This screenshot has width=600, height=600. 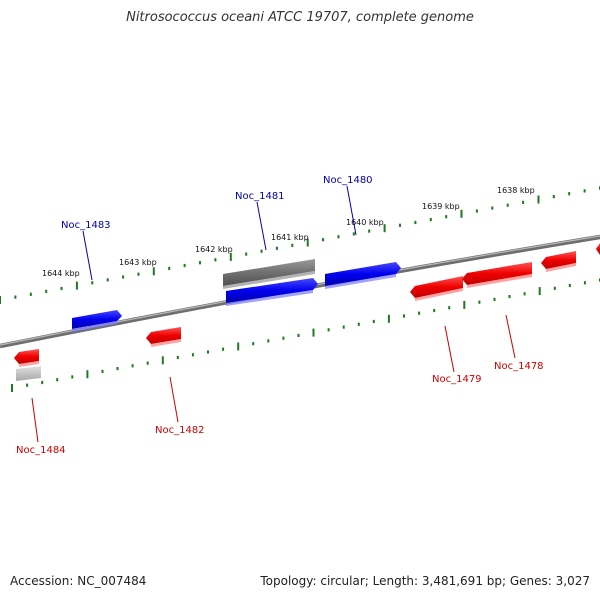 What do you see at coordinates (138, 262) in the screenshot?
I see `scale-label-1643: 1643 kbp` at bounding box center [138, 262].